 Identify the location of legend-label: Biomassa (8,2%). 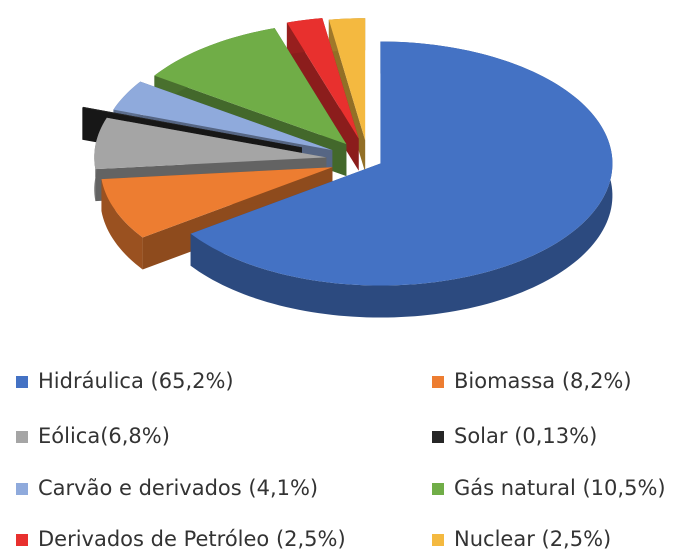
(543, 381).